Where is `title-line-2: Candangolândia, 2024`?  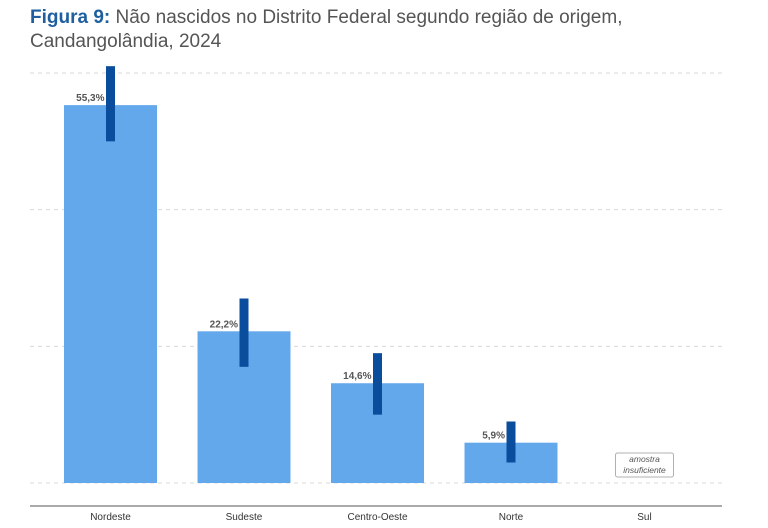 title-line-2: Candangolândia, 2024 is located at coordinates (126, 41).